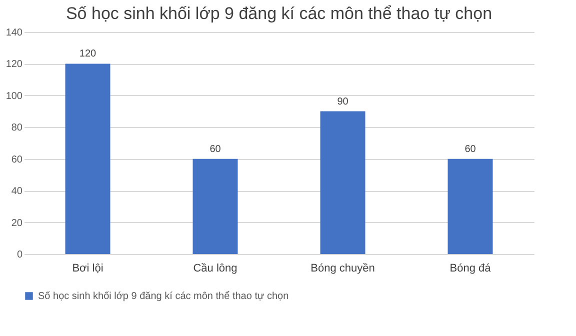 The image size is (576, 336). I want to click on y-tick-label: 120, so click(14, 64).